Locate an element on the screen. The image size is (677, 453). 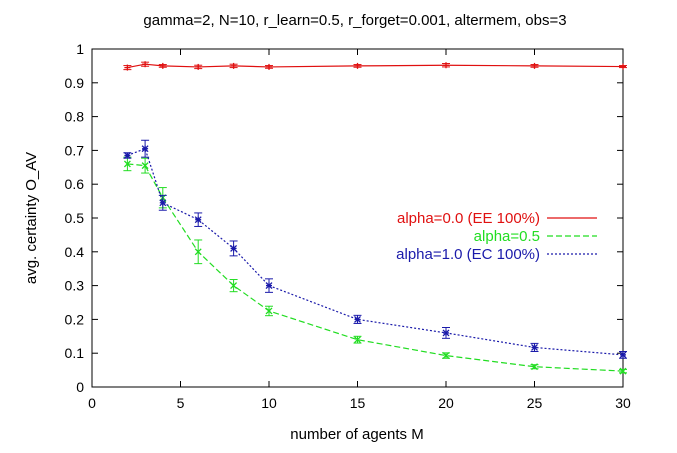
x-tick-label: 15 is located at coordinates (358, 403).